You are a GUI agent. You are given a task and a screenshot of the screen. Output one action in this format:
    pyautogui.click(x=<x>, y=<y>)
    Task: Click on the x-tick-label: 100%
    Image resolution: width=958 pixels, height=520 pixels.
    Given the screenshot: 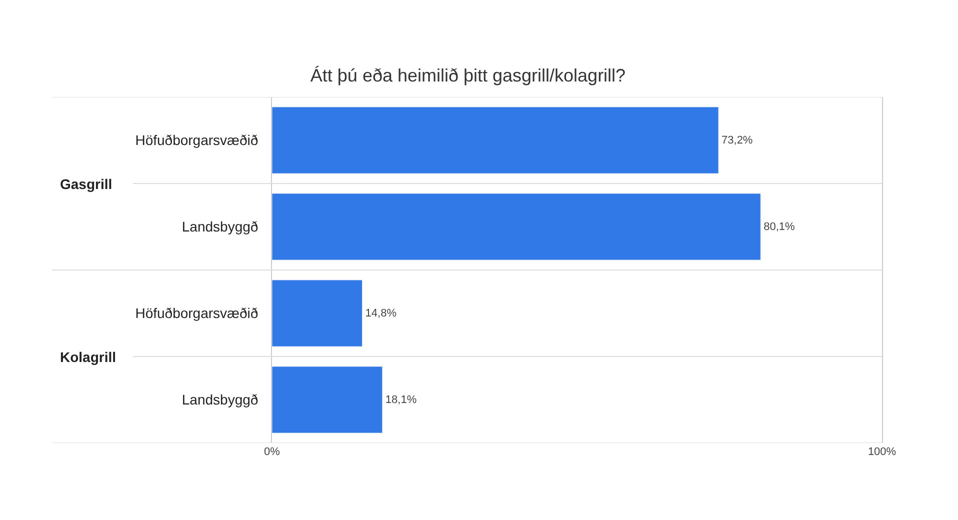 What is the action you would take?
    pyautogui.click(x=882, y=452)
    